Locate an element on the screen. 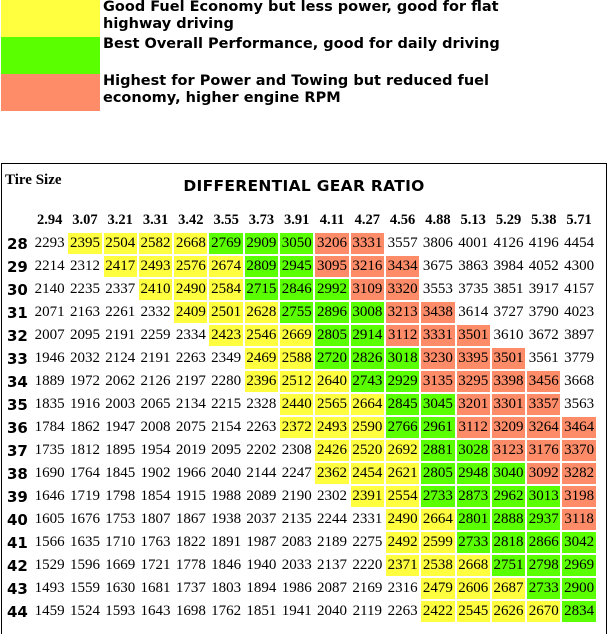 This screenshot has height=634, width=610. tire-size-cell: 37 is located at coordinates (17, 450).